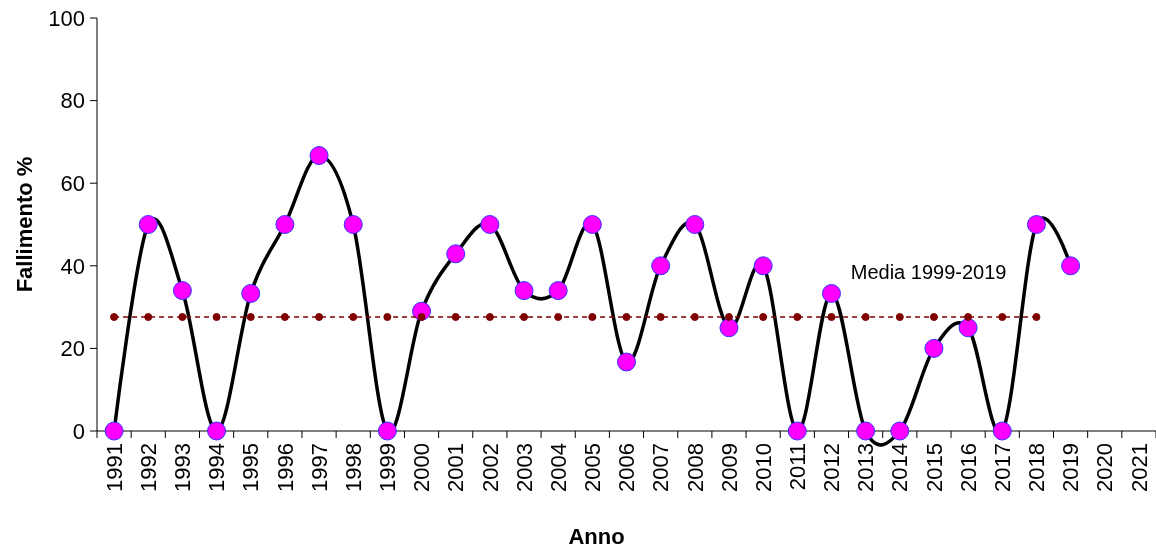  I want to click on x-tick-label: 2008, so click(695, 467).